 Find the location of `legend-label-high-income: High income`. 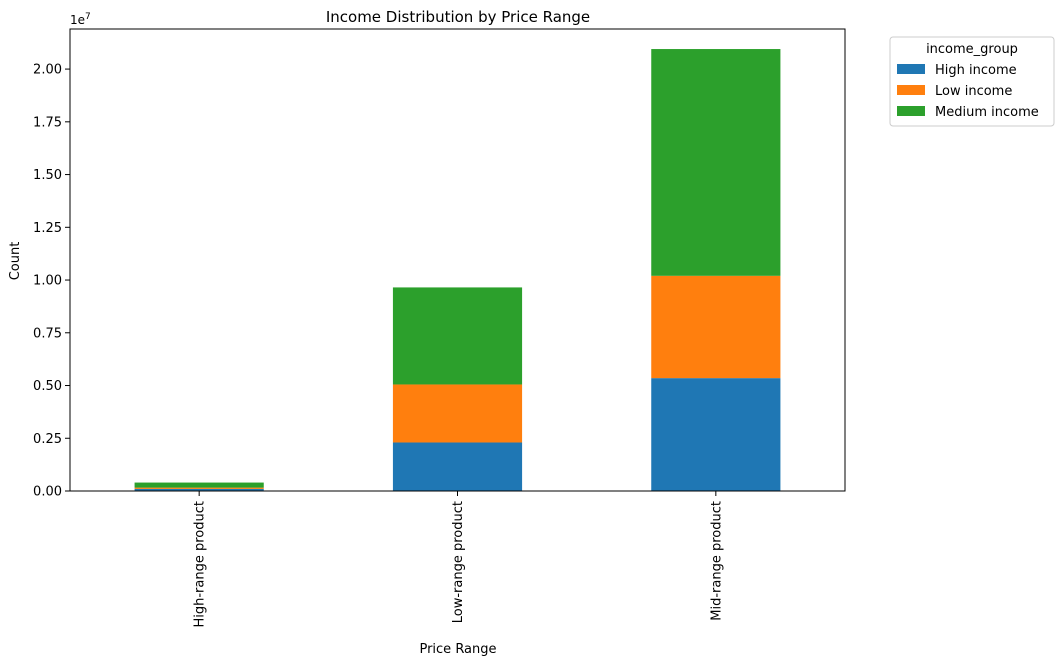

legend-label-high-income: High income is located at coordinates (976, 70).